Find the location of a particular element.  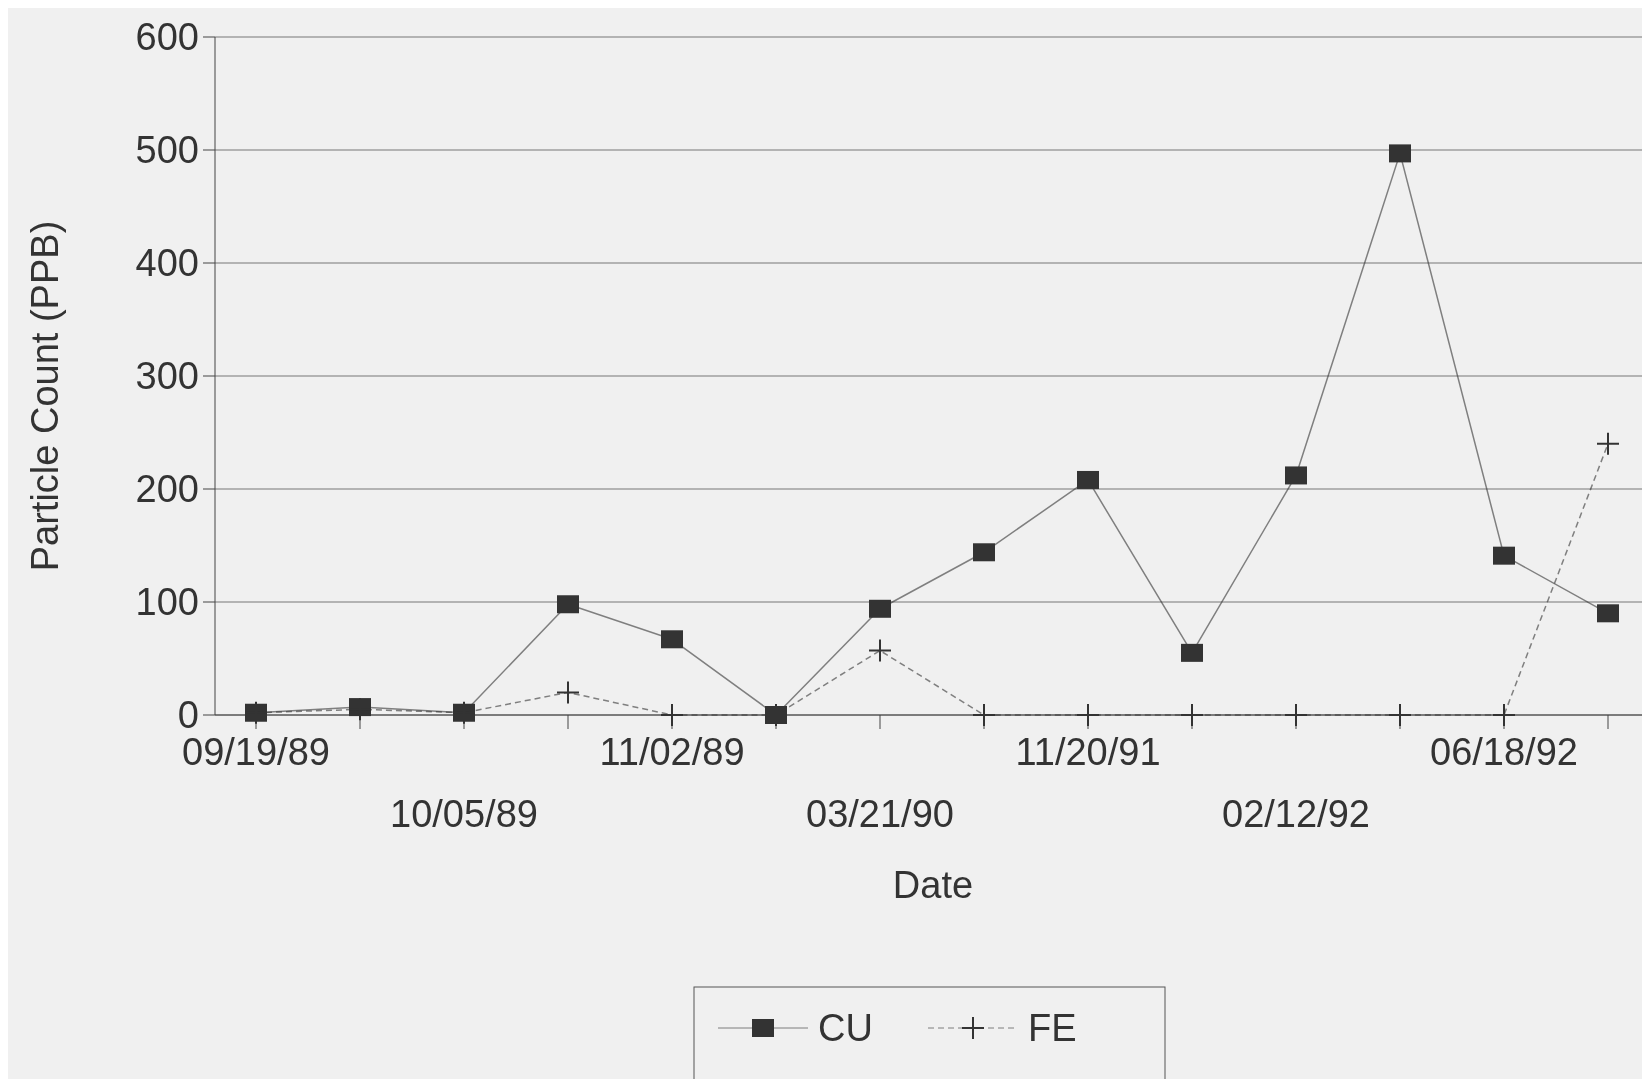

y-tick-label: 500 is located at coordinates (167, 150).